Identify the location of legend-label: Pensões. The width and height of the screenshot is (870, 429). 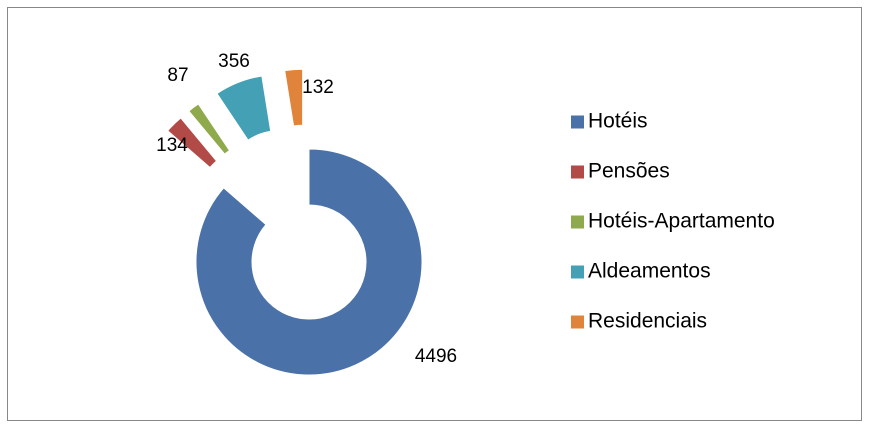
(629, 171).